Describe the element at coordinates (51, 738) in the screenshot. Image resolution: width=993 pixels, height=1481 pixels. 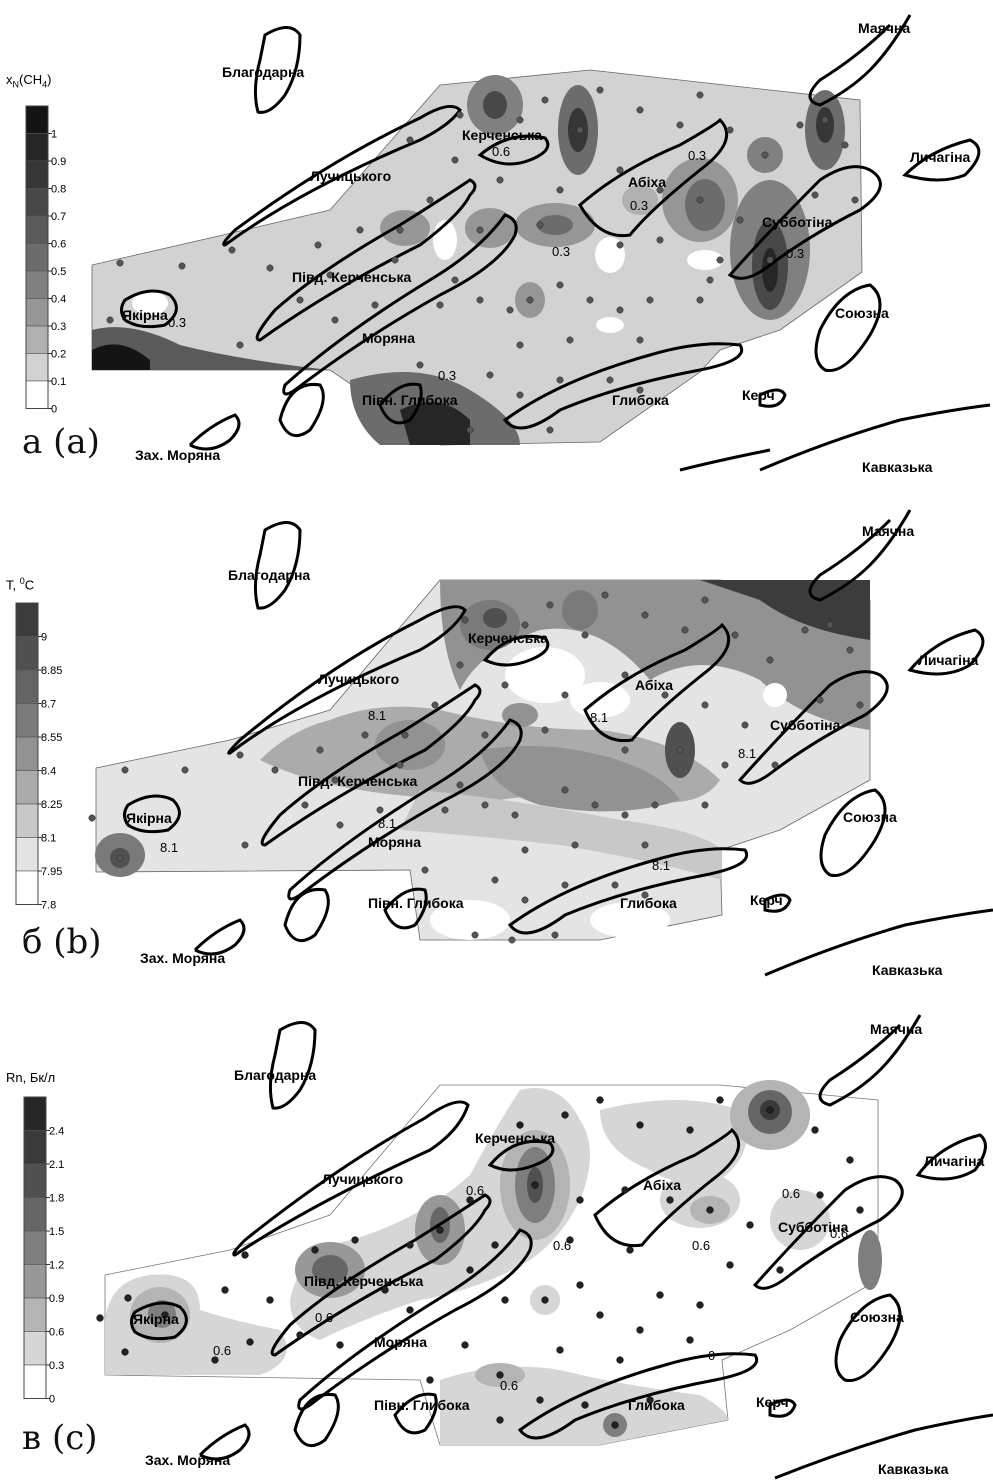
I see `legend-tick-label: 8.55` at that location.